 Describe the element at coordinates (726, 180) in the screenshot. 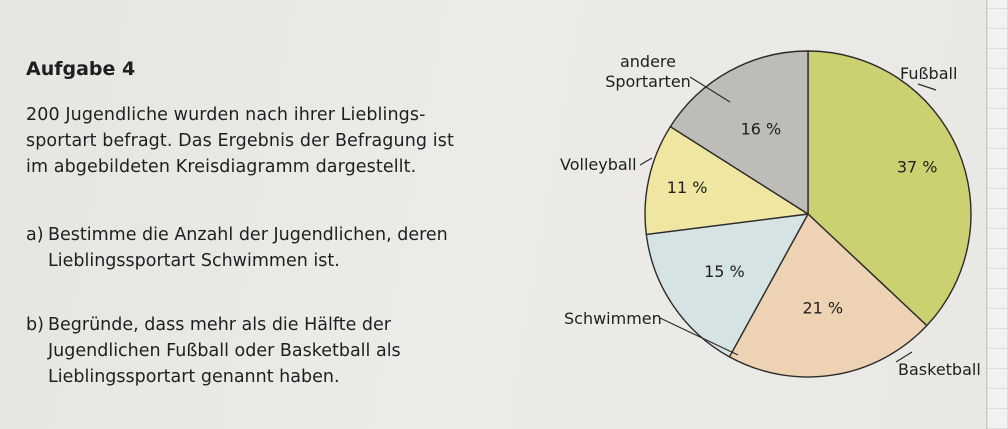

I see `pie-slice-volleyball` at that location.